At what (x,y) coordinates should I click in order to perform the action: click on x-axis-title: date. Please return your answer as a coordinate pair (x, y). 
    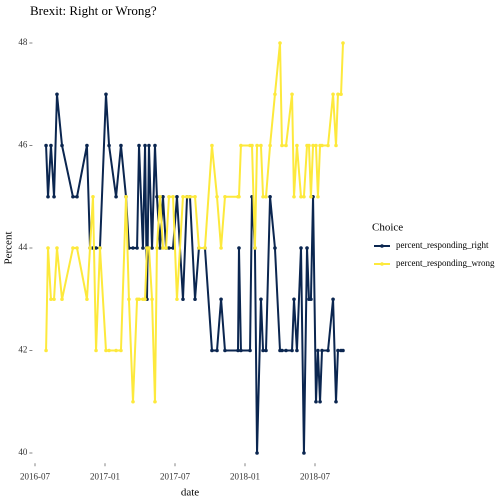
    Looking at the image, I should click on (190, 493).